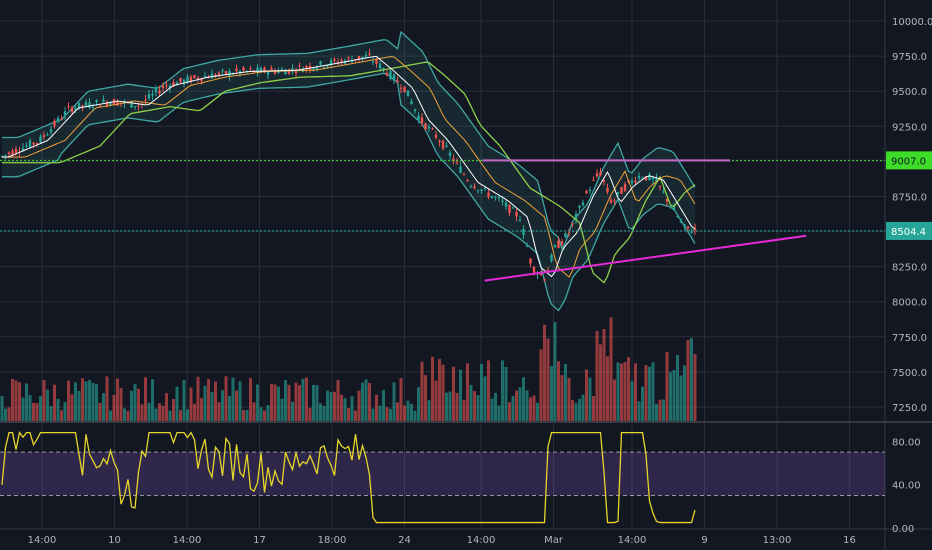  Describe the element at coordinates (849, 540) in the screenshot. I see `time-tick-label: 16` at that location.